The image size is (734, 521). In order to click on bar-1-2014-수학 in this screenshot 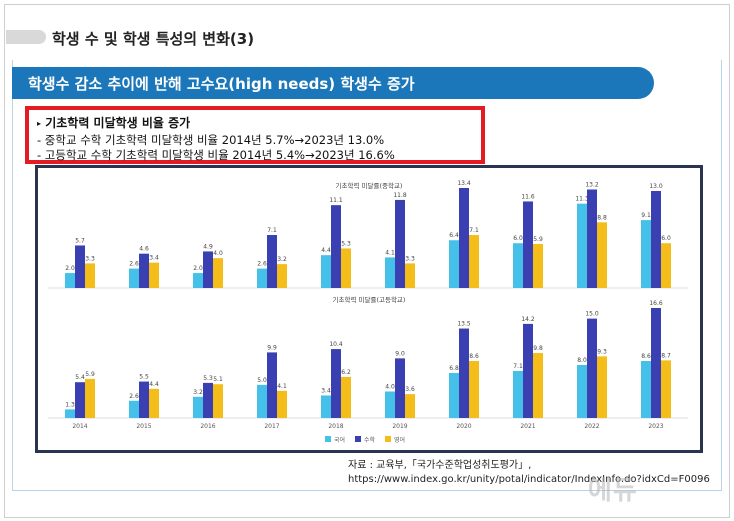, I will do `click(80, 266)`.